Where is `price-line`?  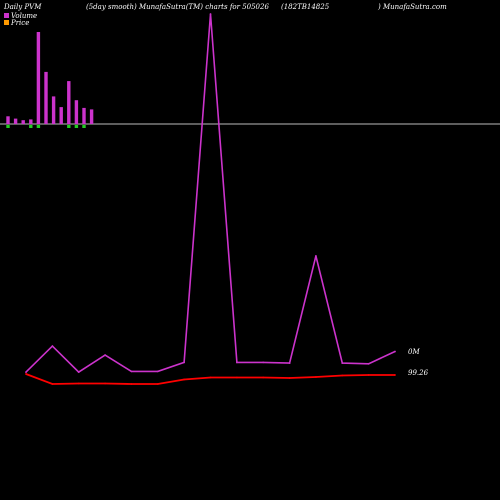
price-line is located at coordinates (210, 379).